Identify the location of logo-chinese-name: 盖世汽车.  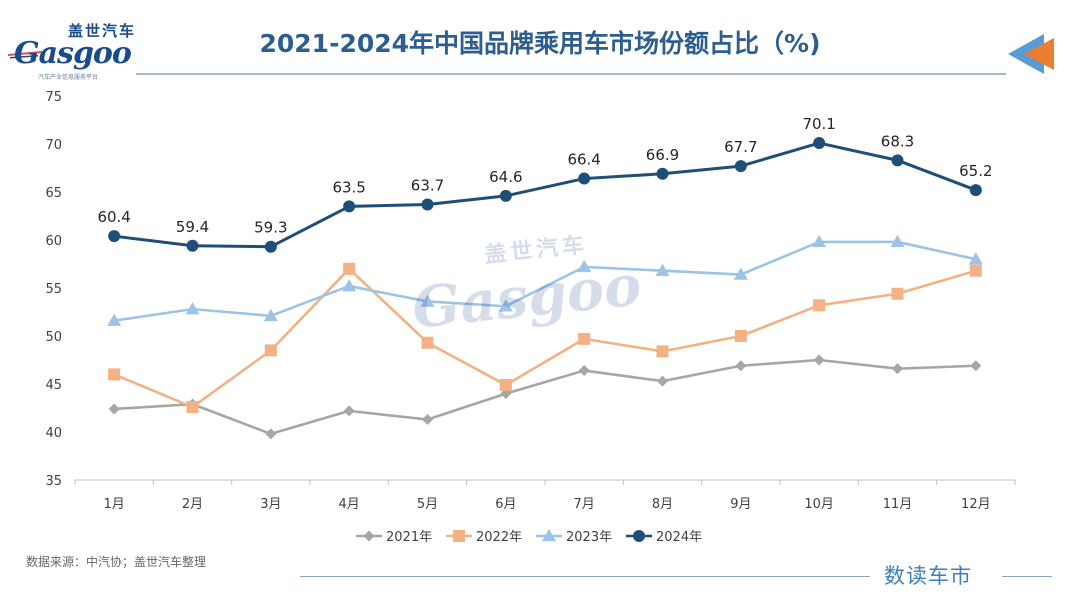
(102, 31).